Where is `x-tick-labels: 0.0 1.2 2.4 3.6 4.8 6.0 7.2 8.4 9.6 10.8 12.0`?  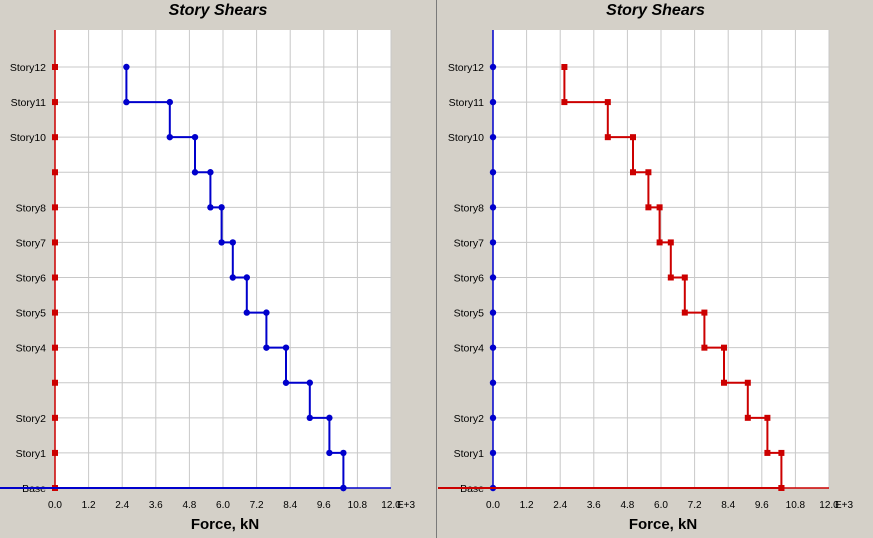 x-tick-labels: 0.0 1.2 2.4 3.6 4.8 6.0 7.2 8.4 9.6 10.8 12.0 is located at coordinates (662, 505).